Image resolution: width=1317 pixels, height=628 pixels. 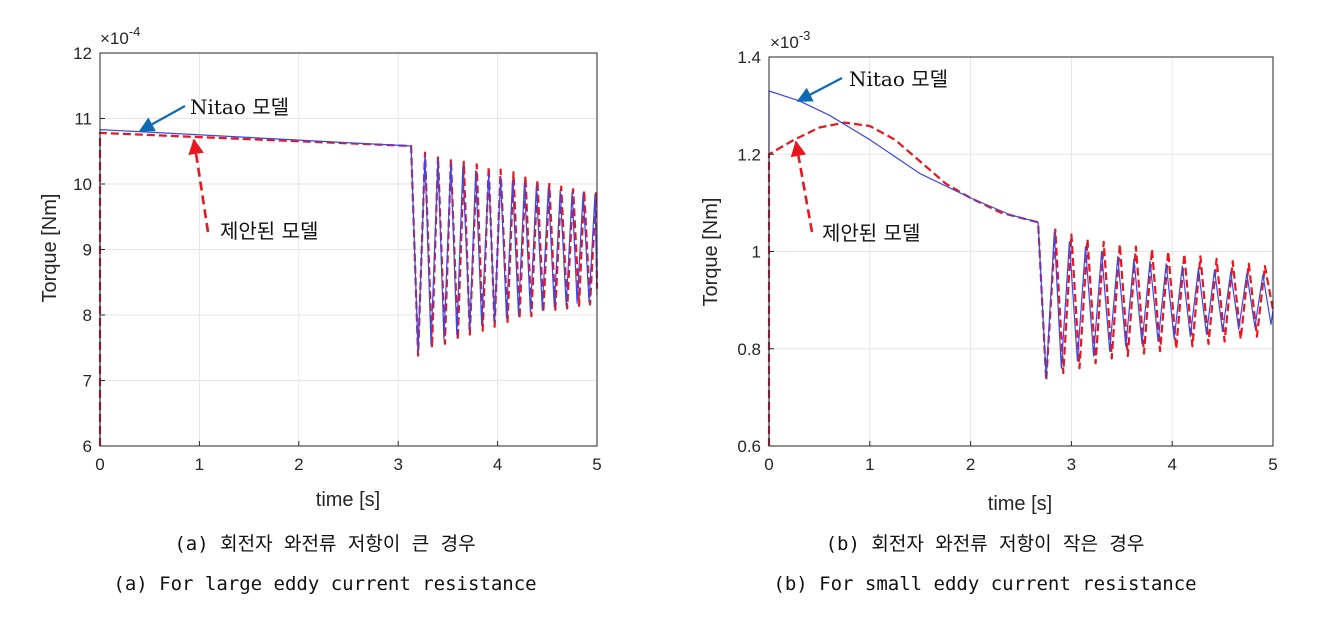 I want to click on proposed-annotation-a: 제안된 모델, so click(x=269, y=231).